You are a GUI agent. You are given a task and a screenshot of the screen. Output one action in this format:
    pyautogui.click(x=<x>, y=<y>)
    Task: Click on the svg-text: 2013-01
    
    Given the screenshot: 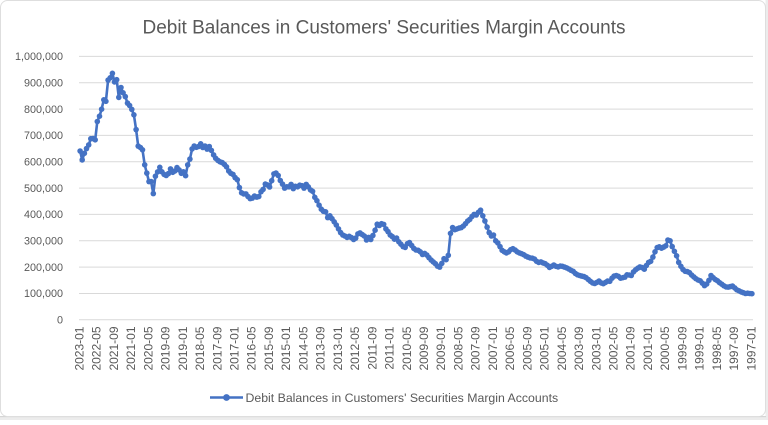 What is the action you would take?
    pyautogui.click(x=338, y=348)
    